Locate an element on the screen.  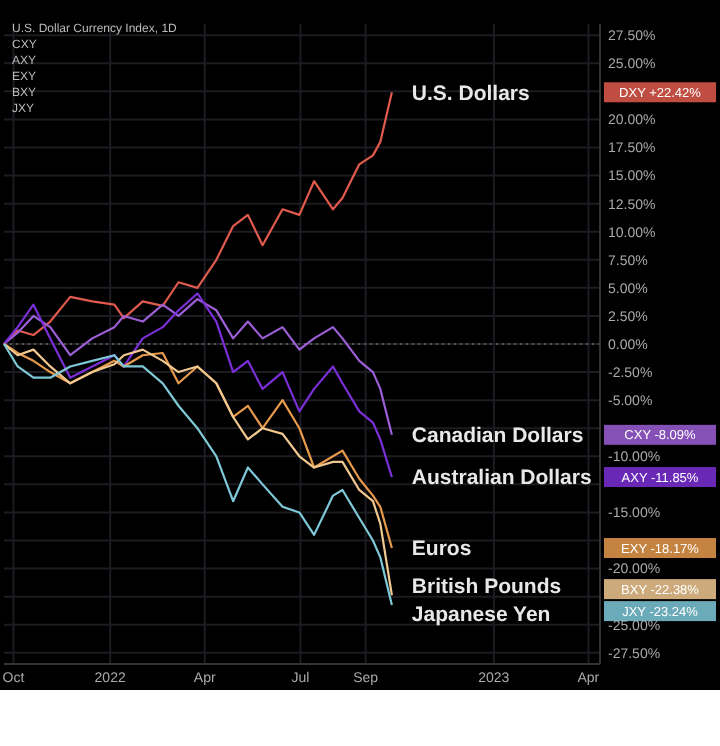
series-label: Euros is located at coordinates (441, 549).